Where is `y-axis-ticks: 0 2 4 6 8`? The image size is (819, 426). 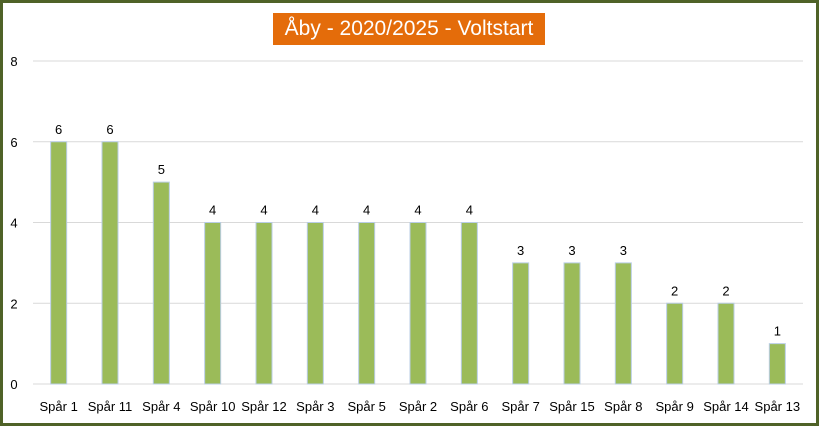 y-axis-ticks: 0 2 4 6 8 is located at coordinates (13, 223).